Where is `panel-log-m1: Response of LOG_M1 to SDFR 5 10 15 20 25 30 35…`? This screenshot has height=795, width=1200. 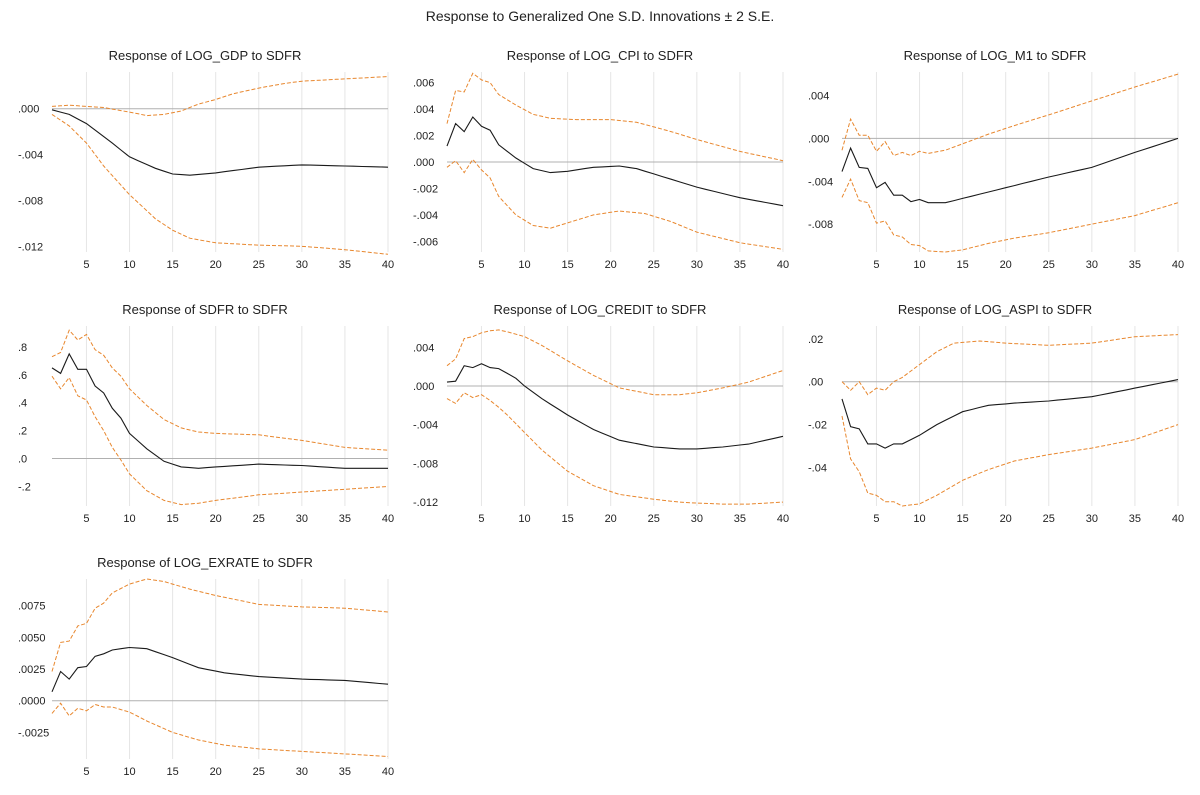 panel-log-m1: Response of LOG_M1 to SDFR 5 10 15 20 25 30 35… is located at coordinates (995, 163).